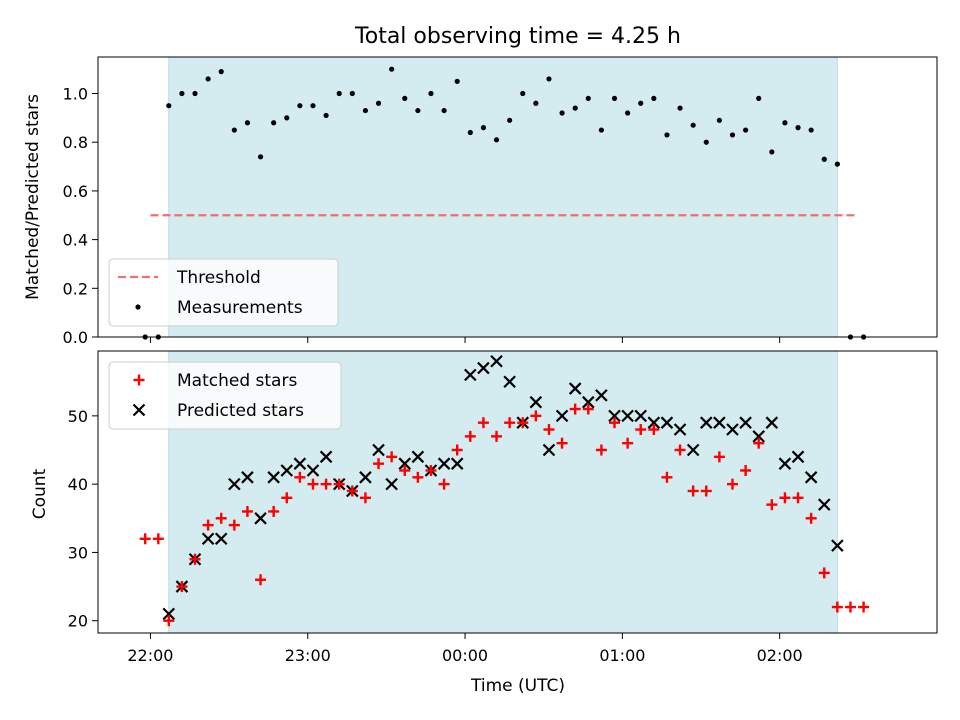 This screenshot has height=720, width=960. Describe the element at coordinates (138, 307) in the screenshot. I see `legend-measurement-swatch` at that location.